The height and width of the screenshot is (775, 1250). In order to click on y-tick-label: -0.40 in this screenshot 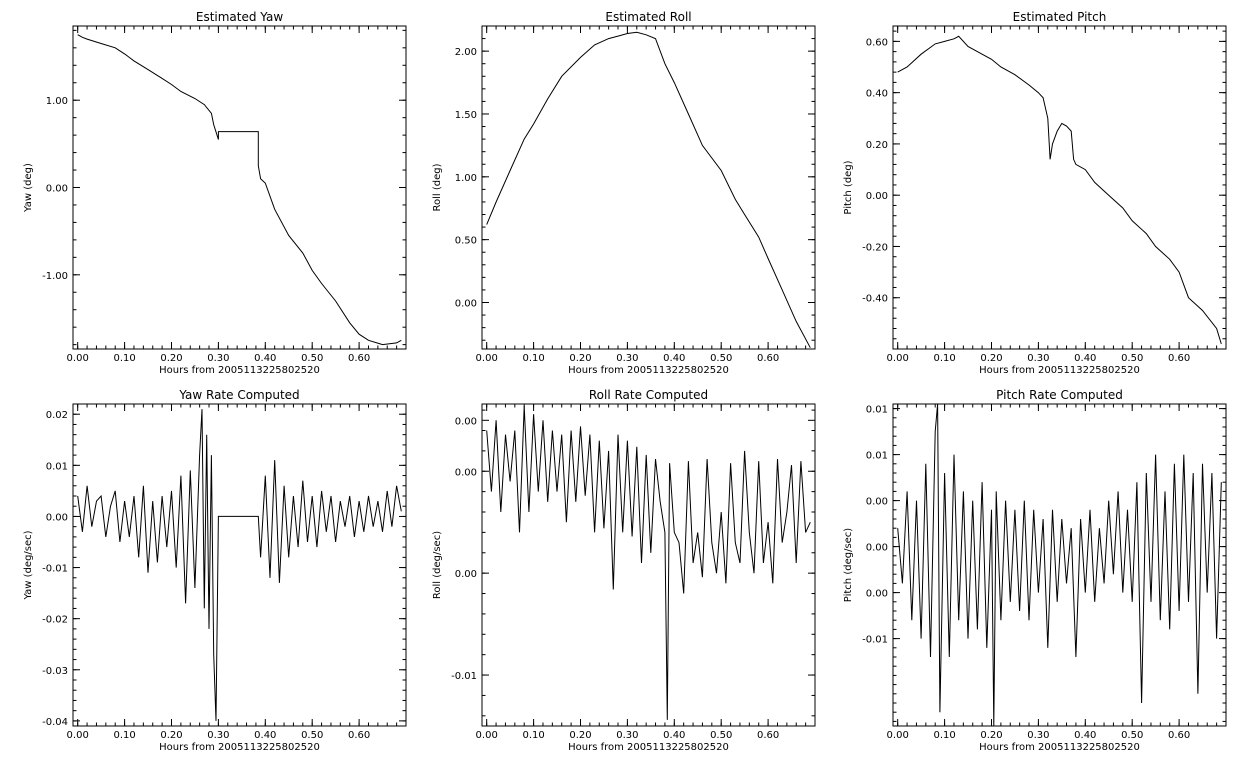, I will do `click(875, 299)`.